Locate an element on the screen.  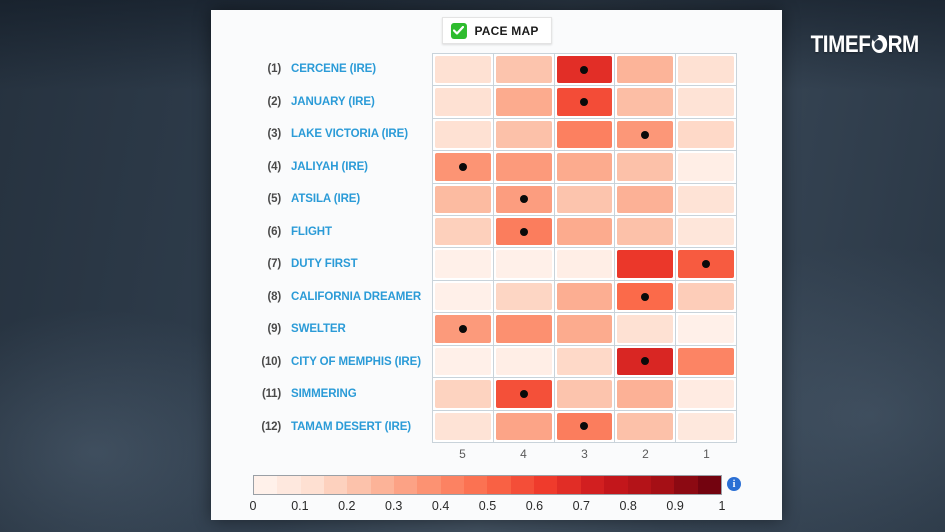
legend-tick-label: 0.3 is located at coordinates (393, 506).